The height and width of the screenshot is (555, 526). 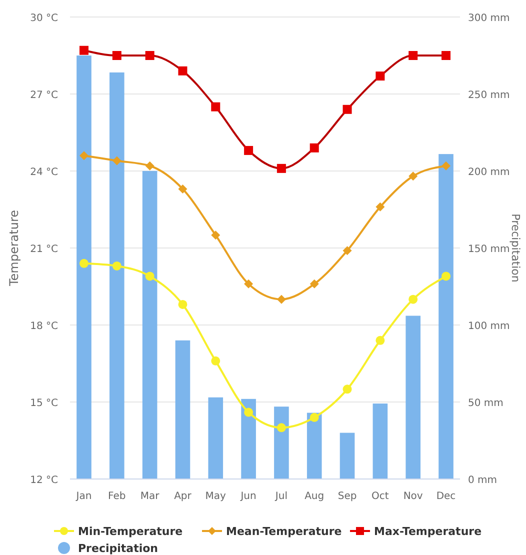 I want to click on x-tick-label: Jan, so click(x=83, y=496).